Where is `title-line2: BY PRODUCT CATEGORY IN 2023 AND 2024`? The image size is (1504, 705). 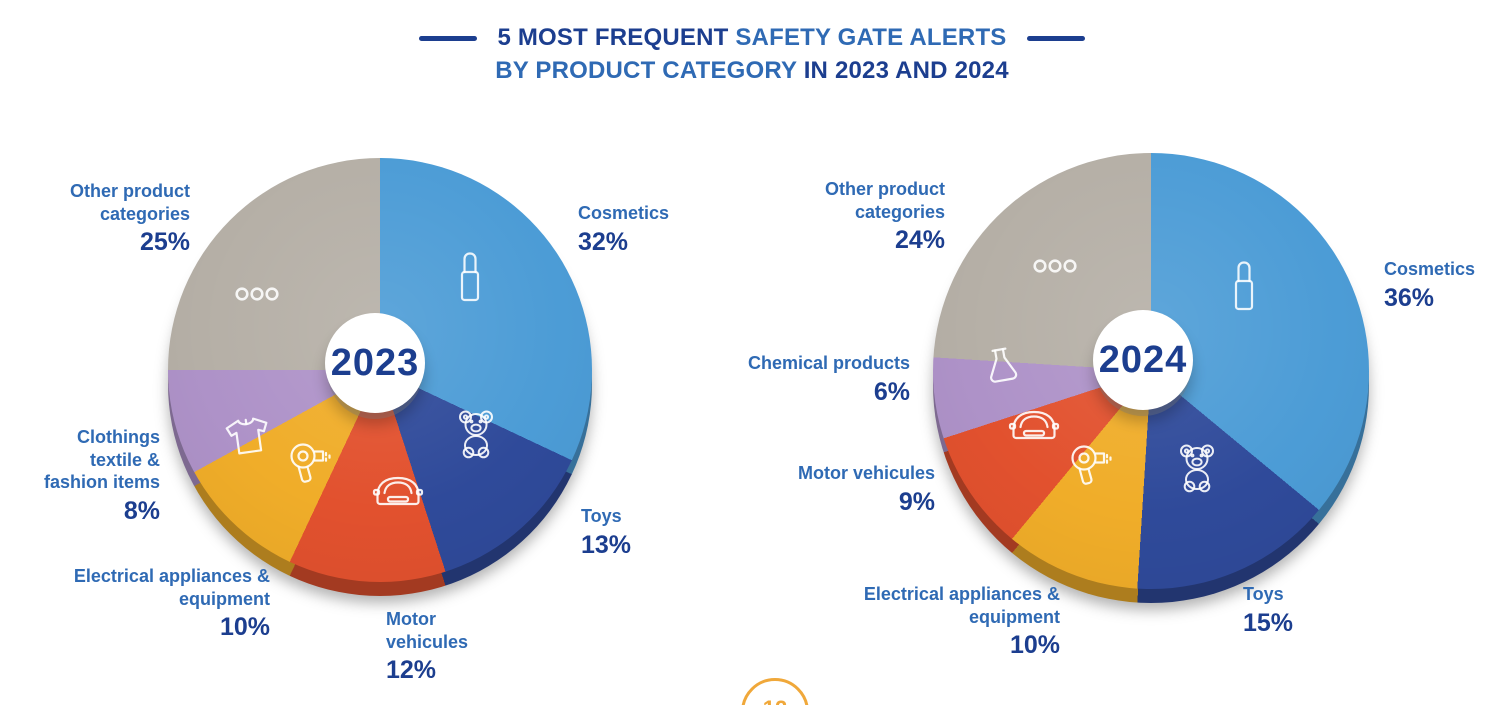 title-line2: BY PRODUCT CATEGORY IN 2023 AND 2024 is located at coordinates (752, 71).